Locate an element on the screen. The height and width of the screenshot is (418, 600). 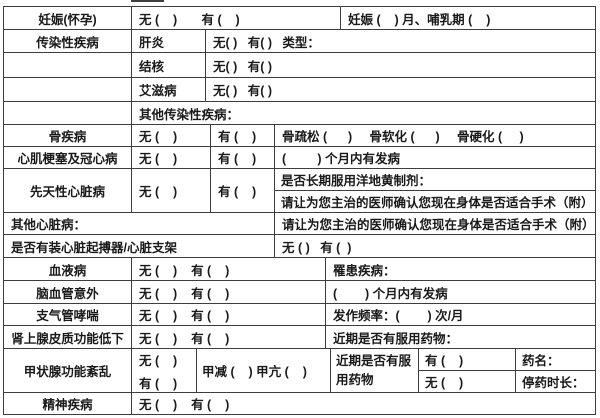
row-adrenal: 肾上腺皮质功能低下 无 ( ) 有 ( ) 近期是否有服用药物： is located at coordinates (299, 336).